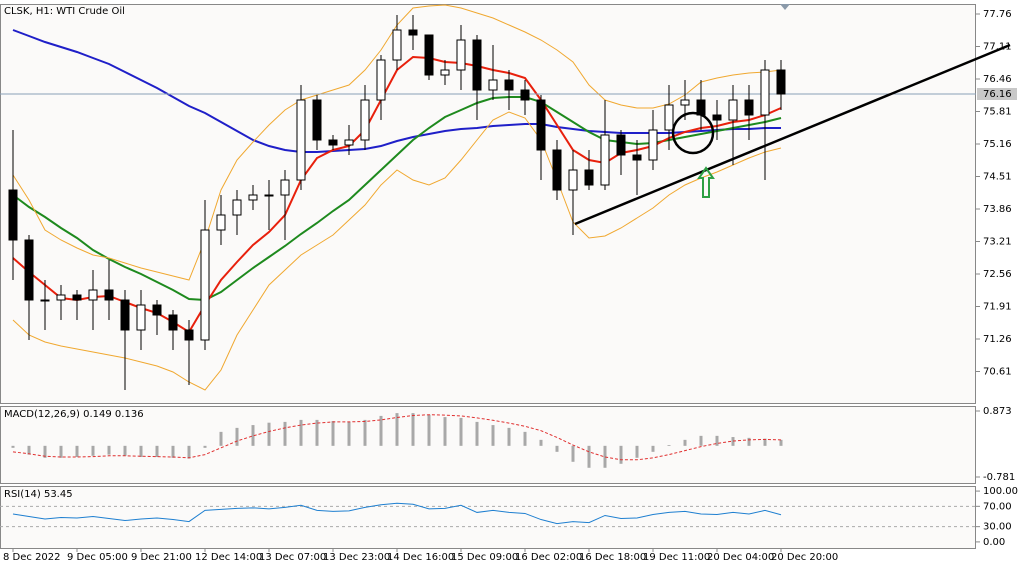 Image resolution: width=1018 pixels, height=572 pixels. Describe the element at coordinates (997, 527) in the screenshot. I see `y-tick-label: 30.00` at that location.